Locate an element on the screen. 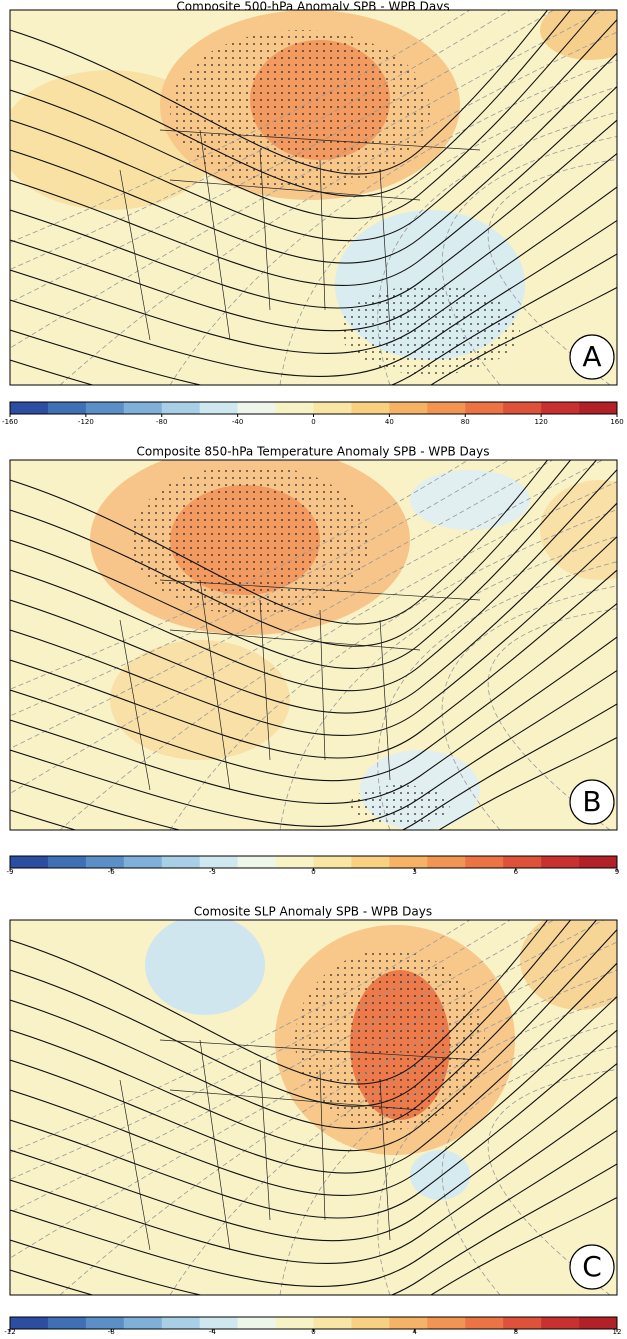 This screenshot has height=1339, width=627. panel-letter: A is located at coordinates (591, 356).